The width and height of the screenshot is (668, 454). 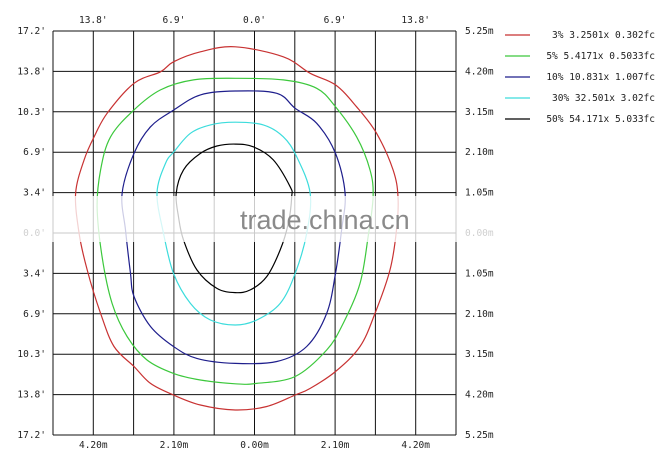 I want to click on watermark-text: trade.china.cn, so click(x=325, y=220).